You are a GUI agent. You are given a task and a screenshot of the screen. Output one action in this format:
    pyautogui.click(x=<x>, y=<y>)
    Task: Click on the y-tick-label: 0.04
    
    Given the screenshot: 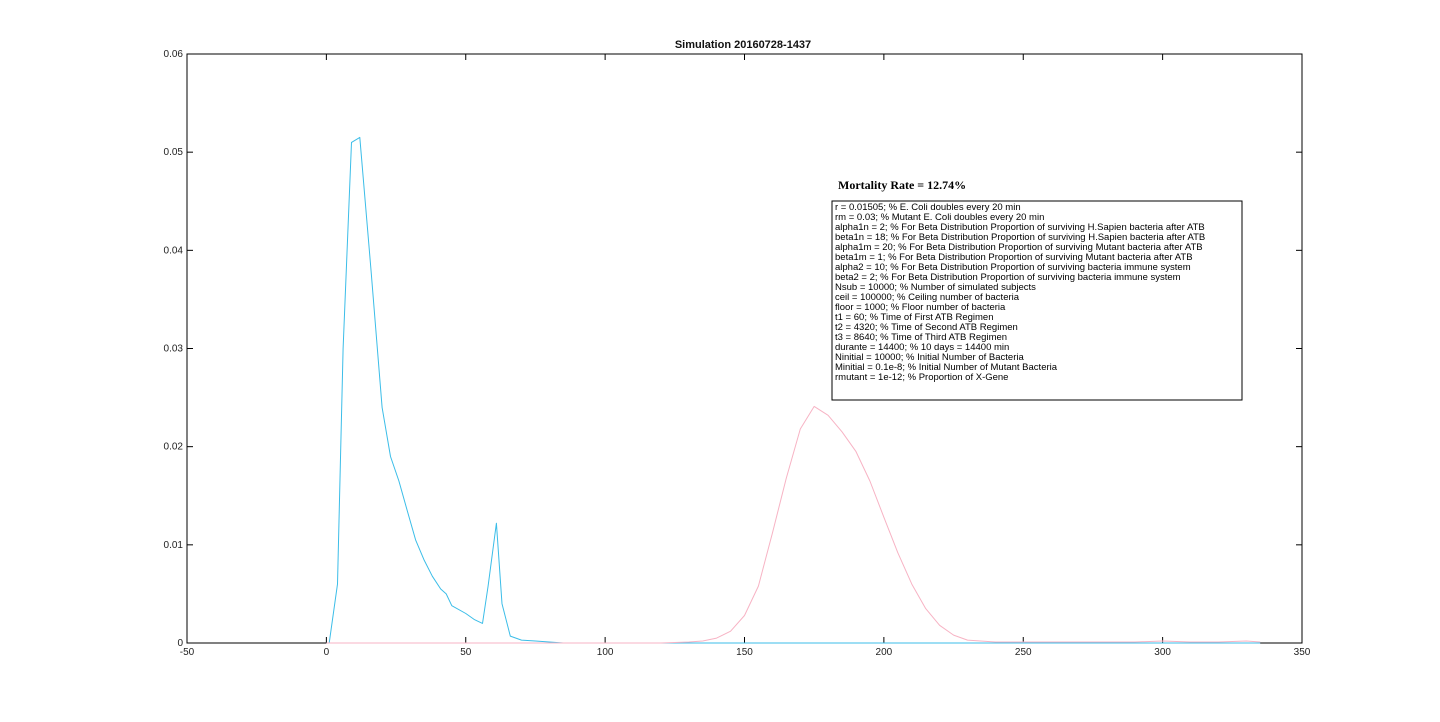 What is the action you would take?
    pyautogui.click(x=174, y=250)
    